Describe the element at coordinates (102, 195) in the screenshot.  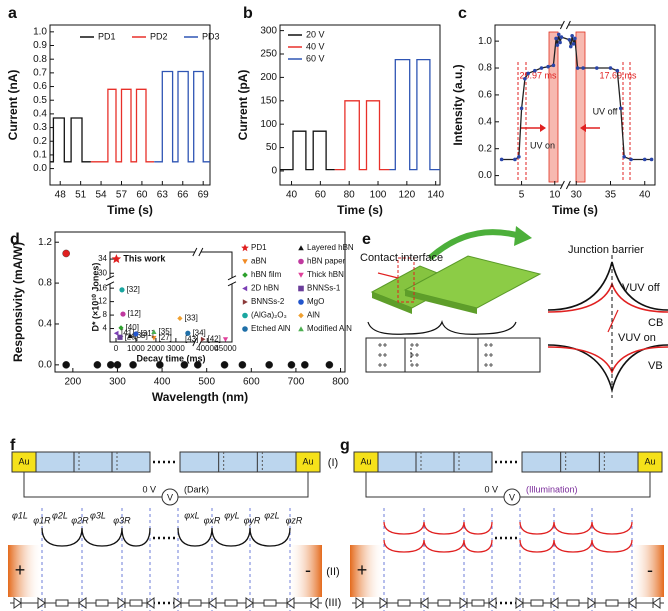
I see `x-tick-label: 54` at that location.